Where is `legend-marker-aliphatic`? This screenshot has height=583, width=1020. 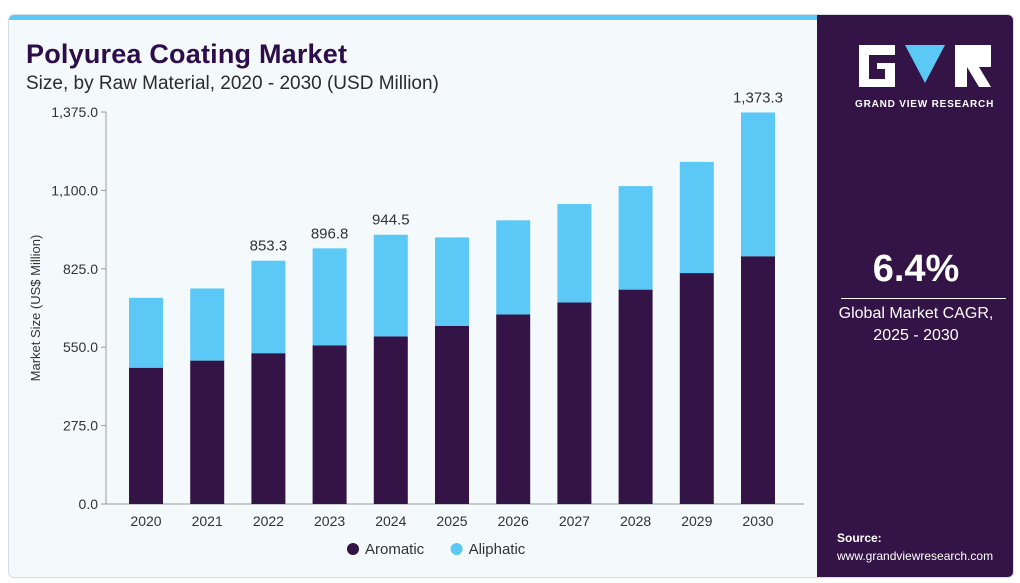 legend-marker-aliphatic is located at coordinates (456, 549).